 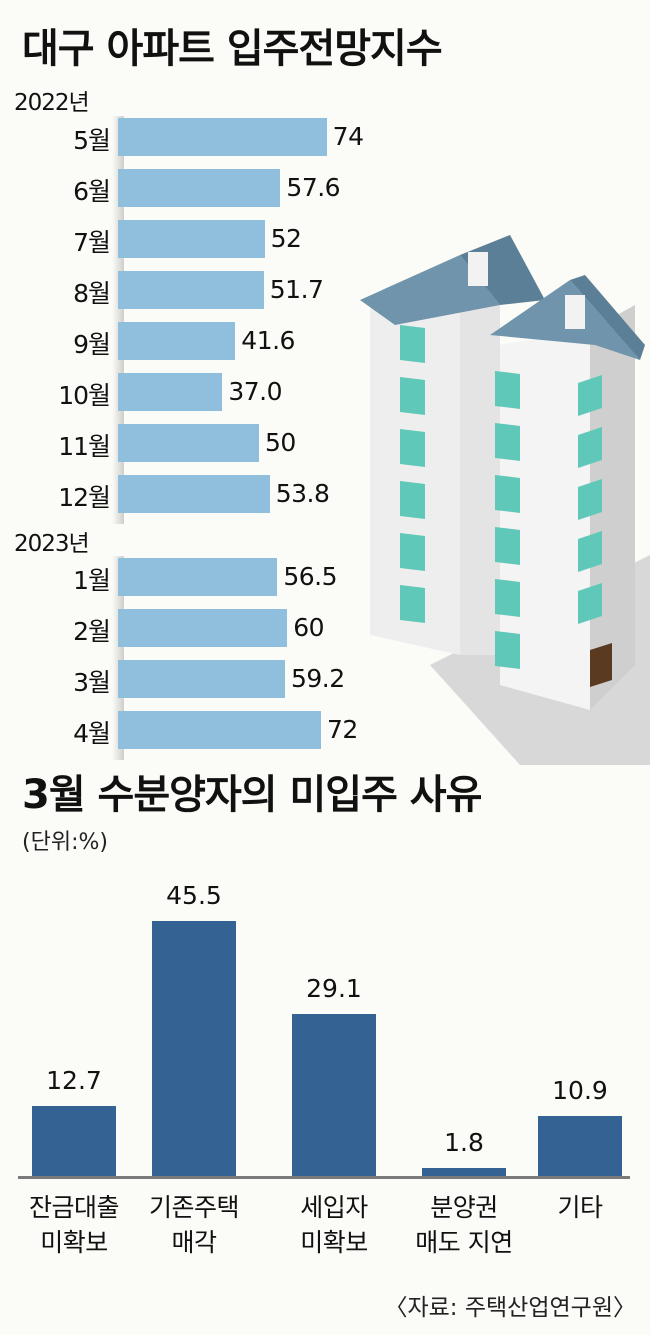 I want to click on hbar-value-label: 50, so click(x=280, y=442).